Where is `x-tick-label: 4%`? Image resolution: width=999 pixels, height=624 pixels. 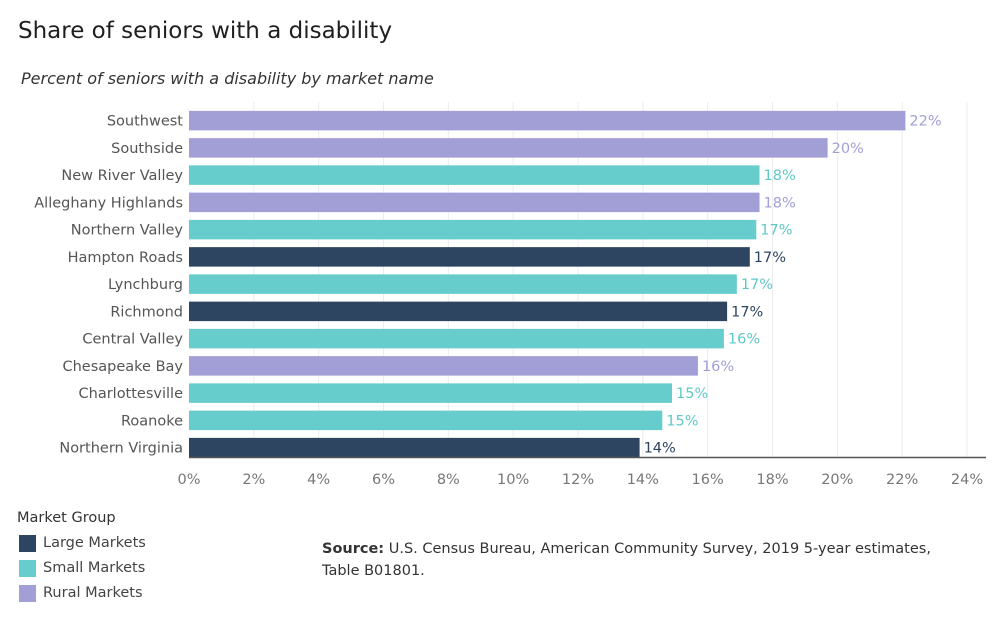
x-tick-label: 4% is located at coordinates (318, 480).